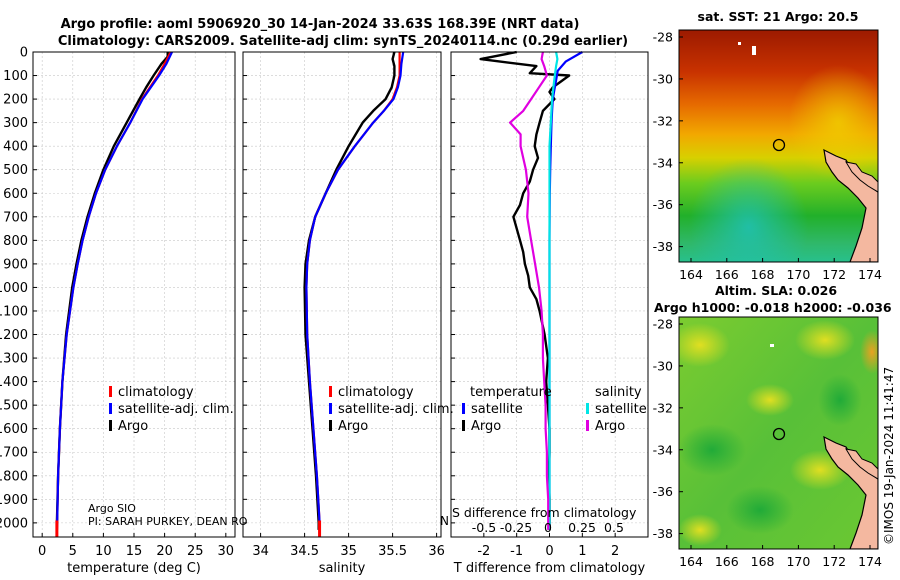 This screenshot has width=900, height=580. I want to click on sla-mask, so click(772, 345).